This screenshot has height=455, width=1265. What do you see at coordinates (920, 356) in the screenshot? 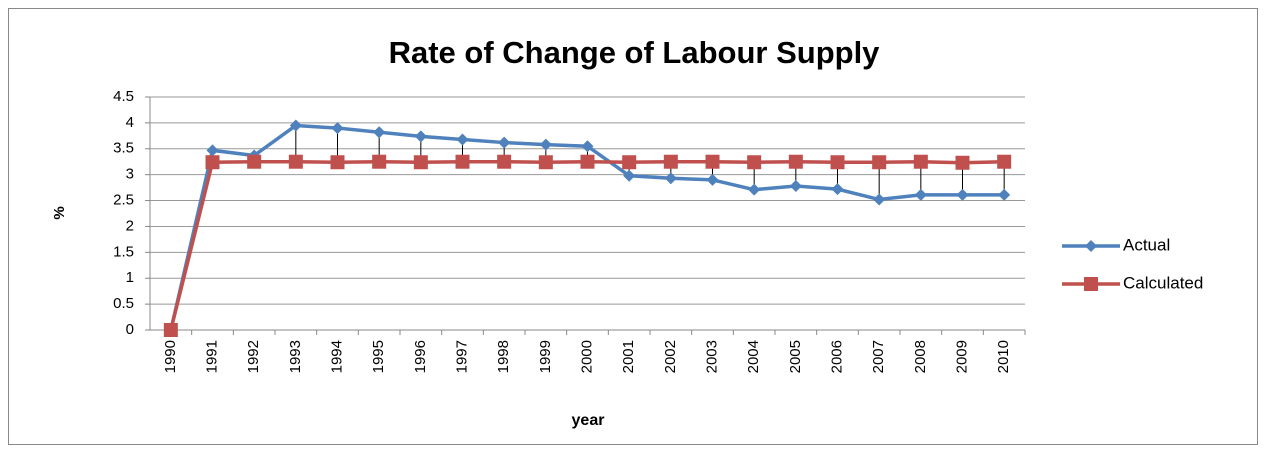
I see `x-tick-label: 2008` at bounding box center [920, 356].